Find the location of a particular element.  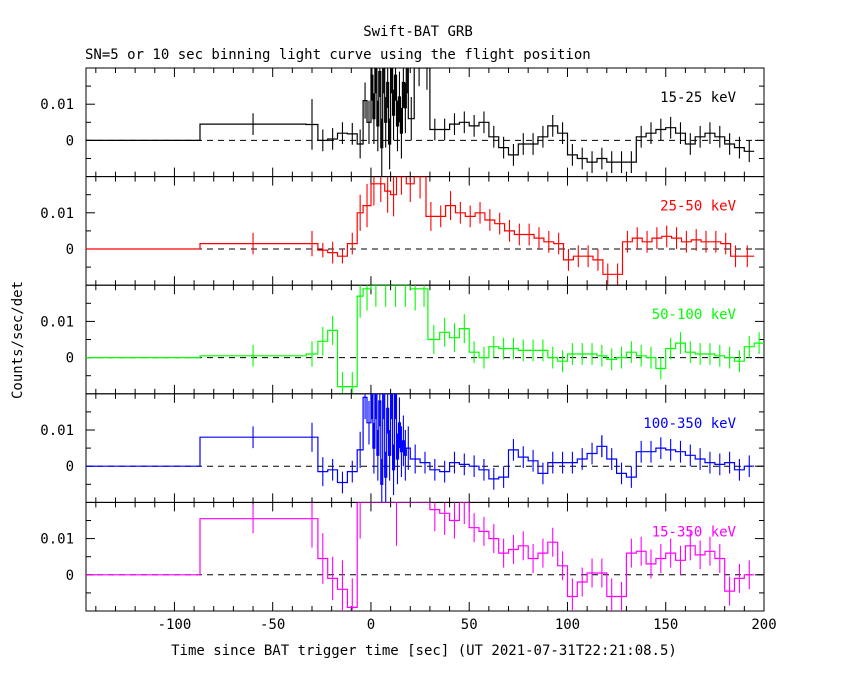

x-tick-label: 200 is located at coordinates (763, 625).